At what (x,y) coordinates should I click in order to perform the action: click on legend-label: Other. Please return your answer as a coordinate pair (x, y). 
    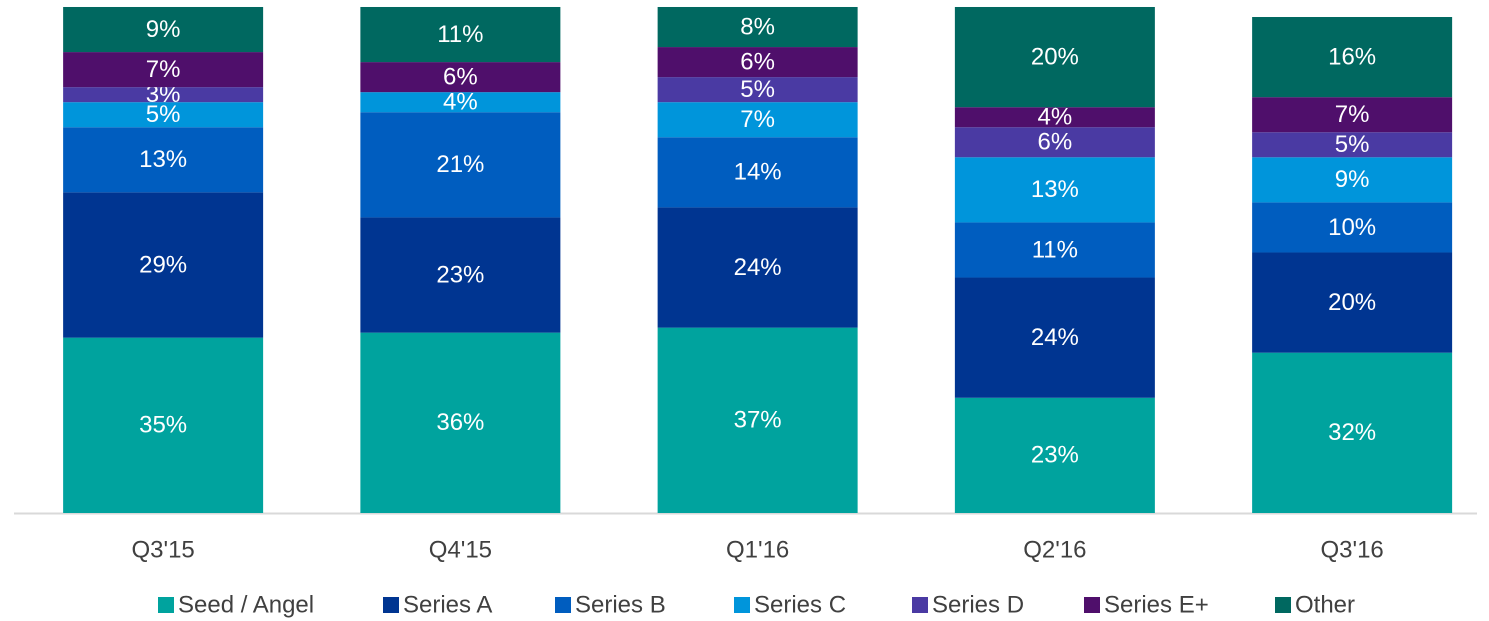
    Looking at the image, I should click on (1325, 604).